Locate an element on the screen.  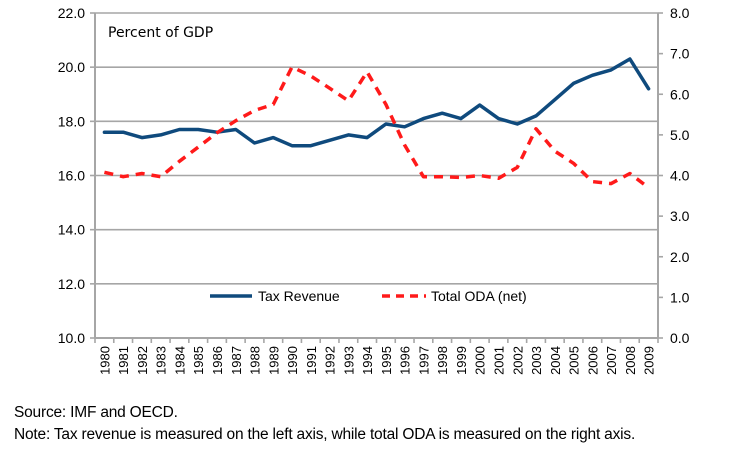
x-tick-label: 1983 is located at coordinates (161, 360).